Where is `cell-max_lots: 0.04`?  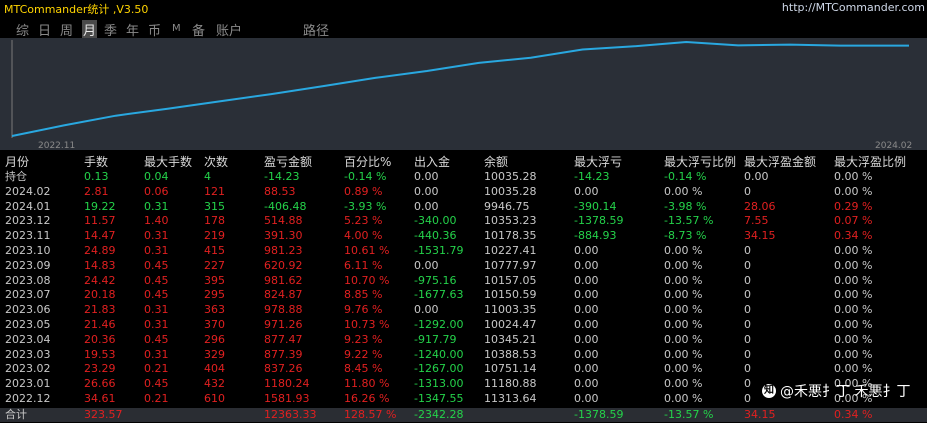 cell-max_lots: 0.04 is located at coordinates (156, 176).